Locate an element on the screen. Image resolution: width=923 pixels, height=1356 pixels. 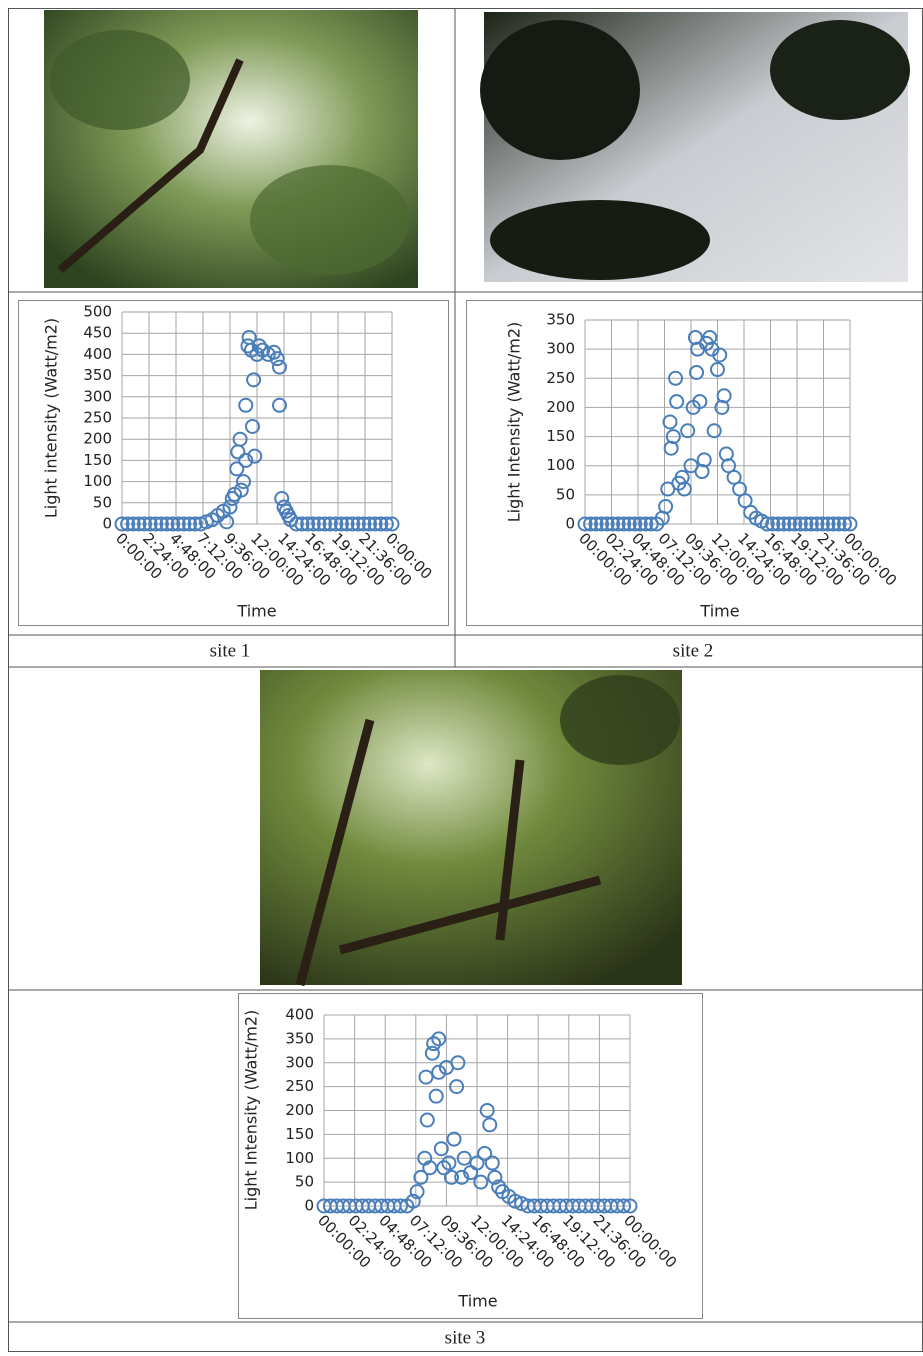
caption: site 1 is located at coordinates (230, 650).